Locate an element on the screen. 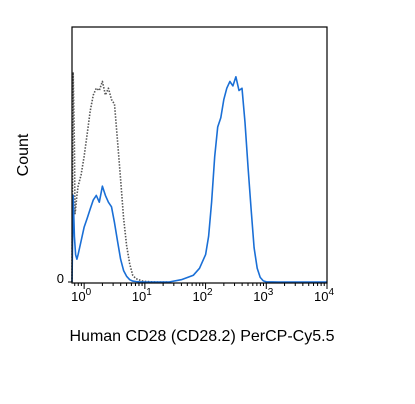  y-axis-ticks: 0 is located at coordinates (64, 278).